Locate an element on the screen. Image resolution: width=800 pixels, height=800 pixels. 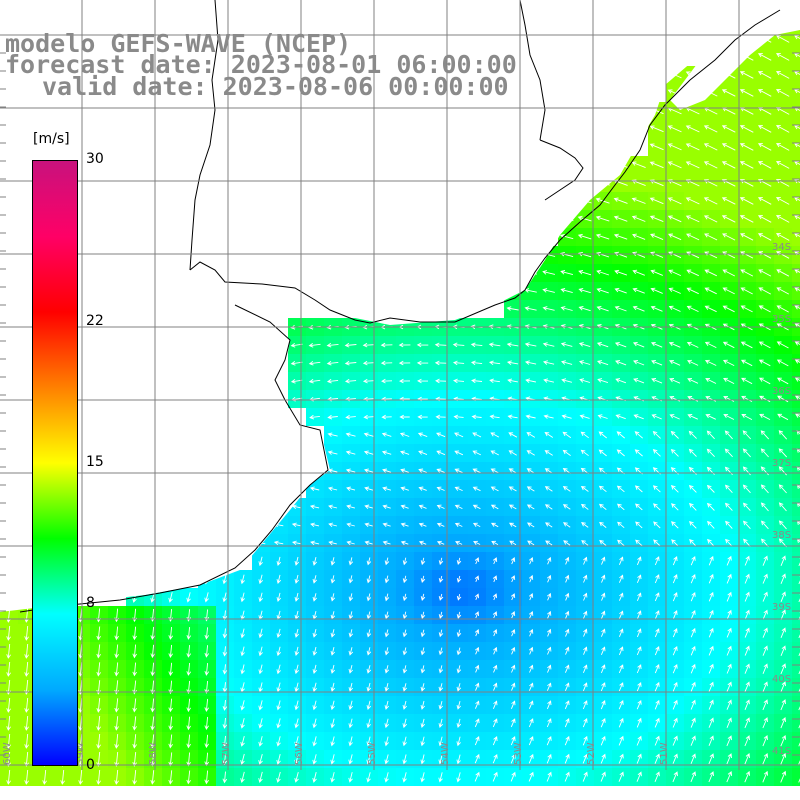
longitude-label: 53W is located at coordinates (518, 753).